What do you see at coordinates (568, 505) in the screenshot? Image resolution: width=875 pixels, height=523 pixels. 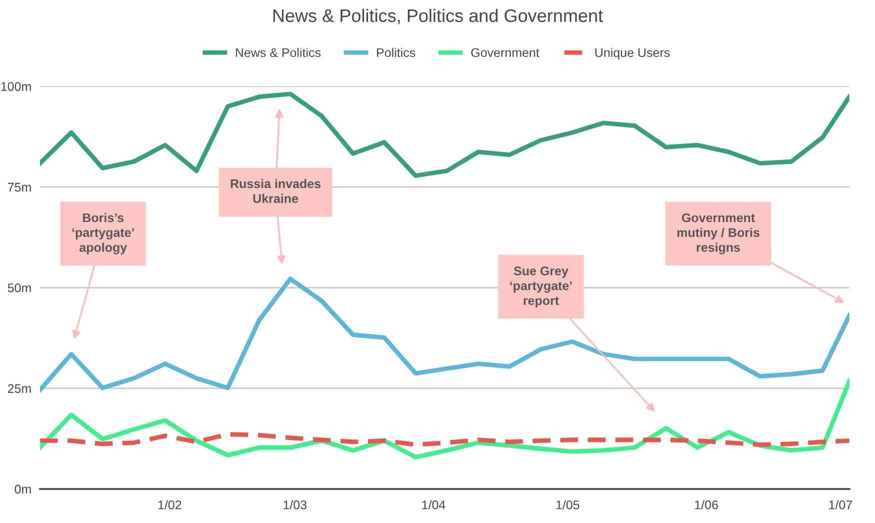 I see `x-tick-label: 1/05` at bounding box center [568, 505].